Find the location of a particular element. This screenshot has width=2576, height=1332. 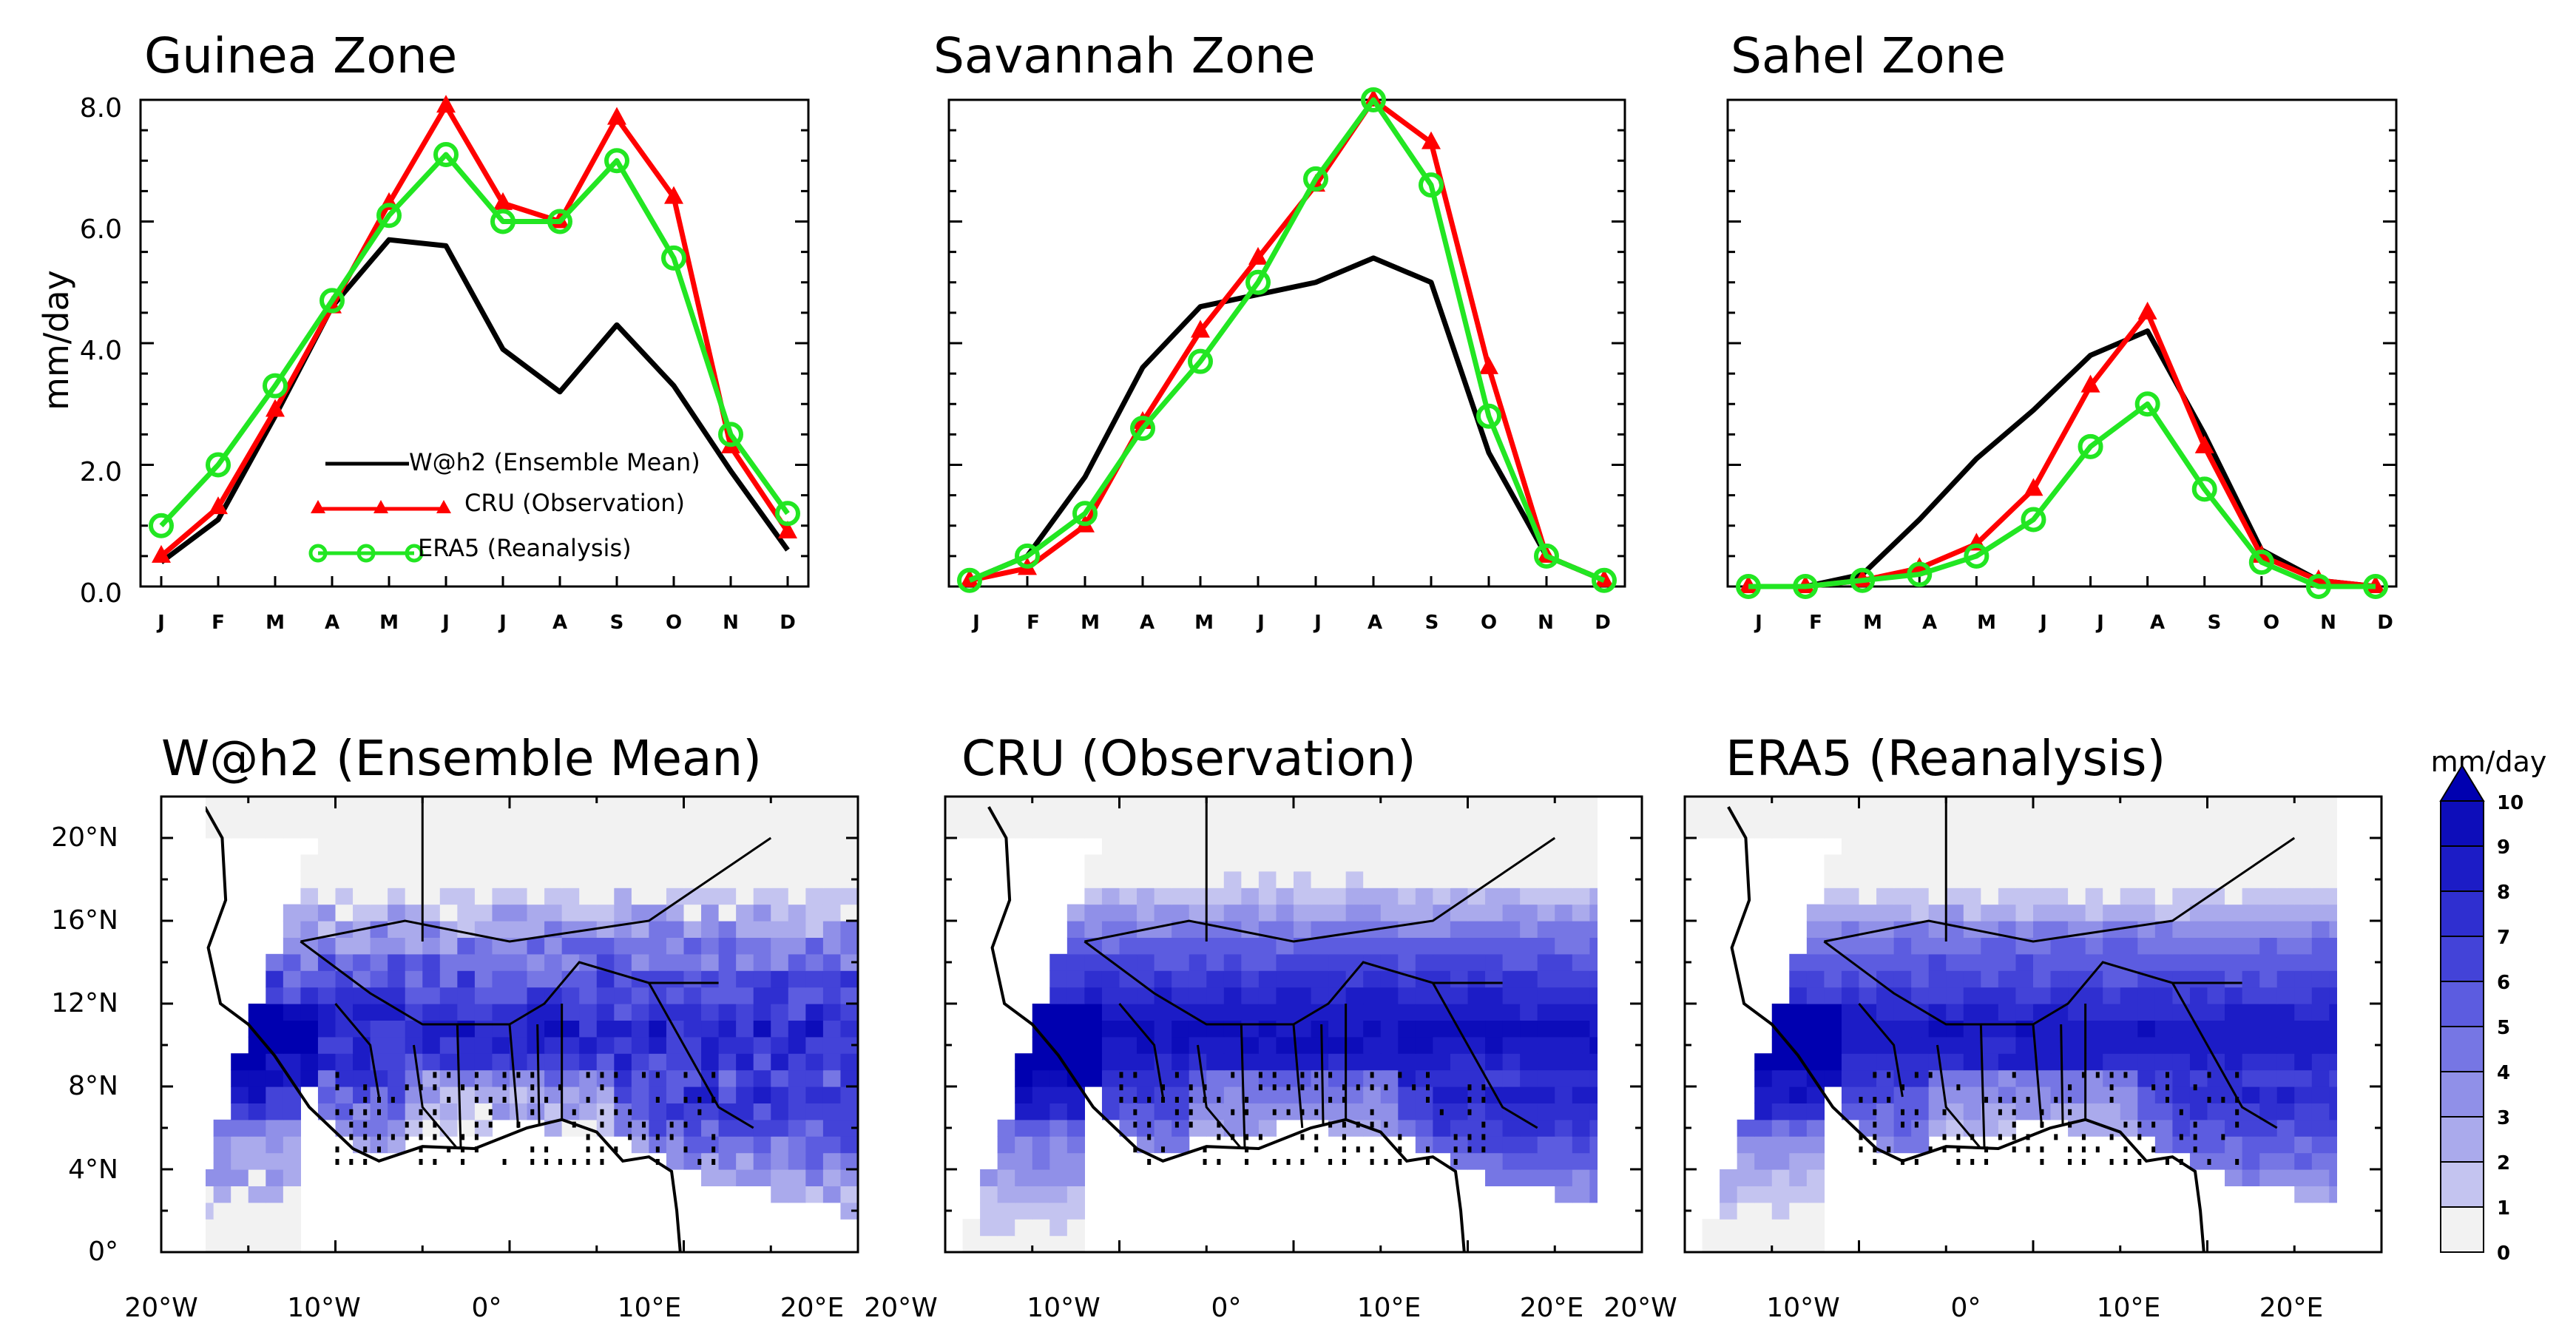

series-line-whah2 is located at coordinates (1287, 419).